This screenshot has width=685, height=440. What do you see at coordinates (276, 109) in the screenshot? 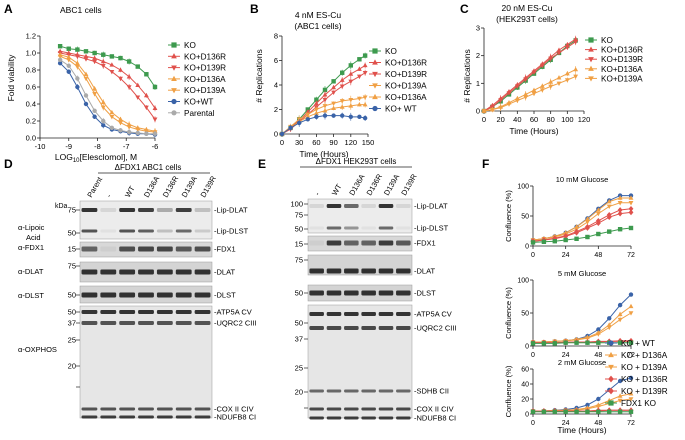
I see `y-tick-label: 2` at bounding box center [276, 109].